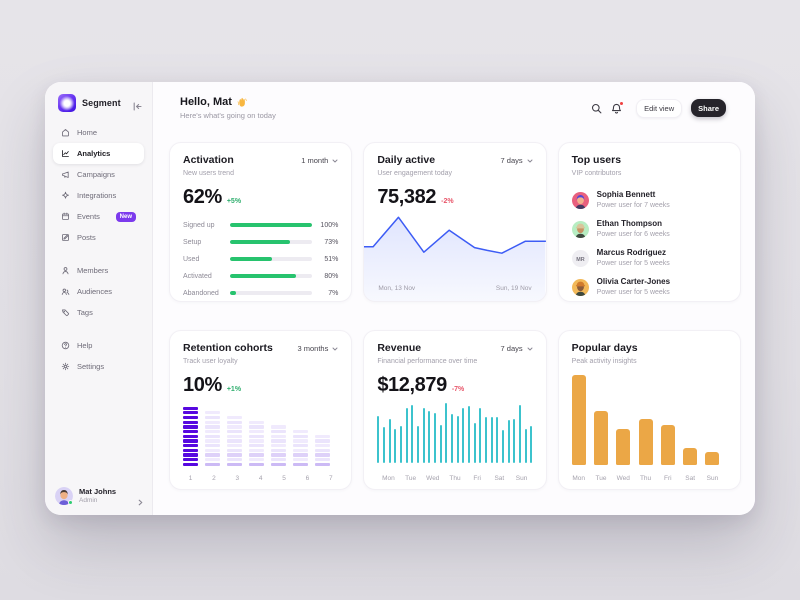 This screenshot has width=800, height=600. Describe the element at coordinates (98, 270) in the screenshot. I see `sidebar-item-members: Members` at that location.